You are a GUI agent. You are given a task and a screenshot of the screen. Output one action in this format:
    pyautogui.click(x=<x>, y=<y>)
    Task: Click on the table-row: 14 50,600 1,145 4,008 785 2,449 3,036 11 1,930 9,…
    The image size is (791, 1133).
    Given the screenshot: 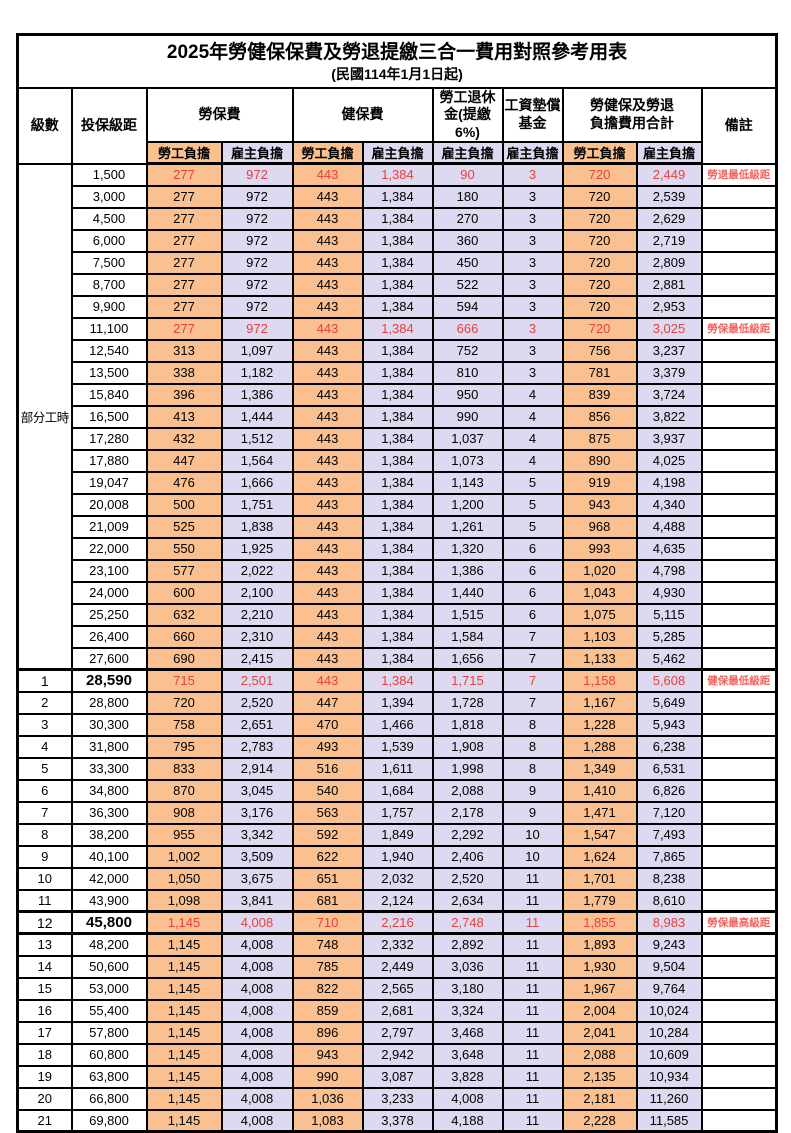 What is the action you would take?
    pyautogui.click(x=397, y=966)
    